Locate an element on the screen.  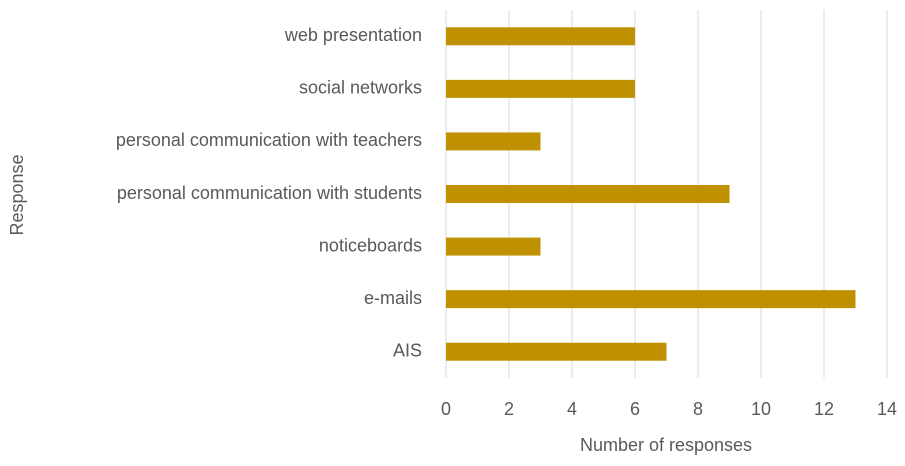
y-tick-label: web presentation is located at coordinates (353, 35).